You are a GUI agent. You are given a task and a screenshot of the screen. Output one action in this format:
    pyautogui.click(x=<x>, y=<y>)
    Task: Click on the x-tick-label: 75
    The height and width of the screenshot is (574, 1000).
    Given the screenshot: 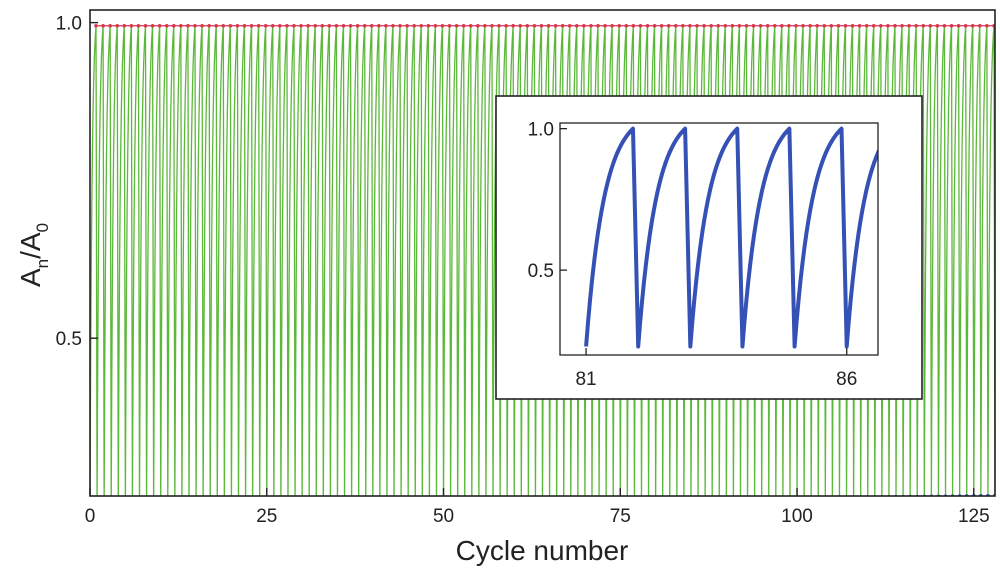 What is the action you would take?
    pyautogui.click(x=620, y=516)
    